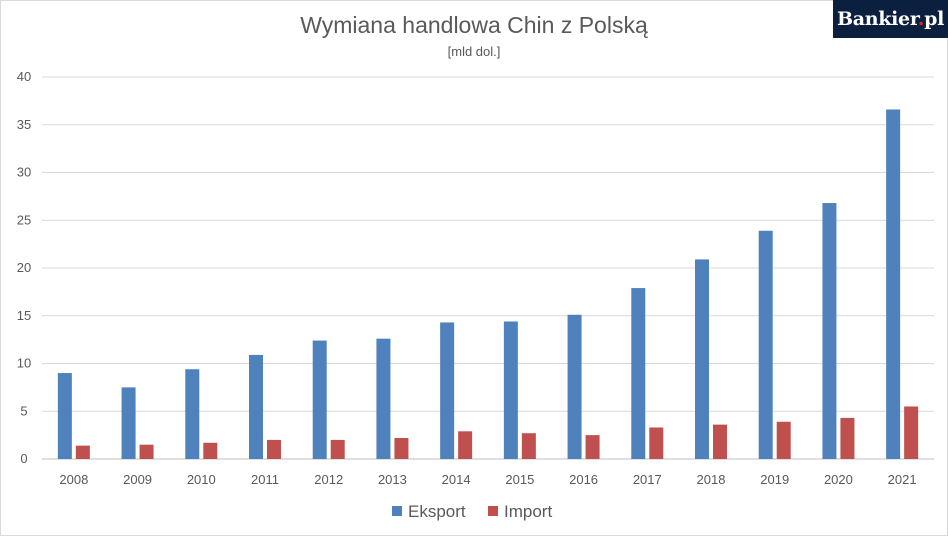 The image size is (948, 536). Describe the element at coordinates (73, 479) in the screenshot. I see `x-tick-label: 2008` at that location.